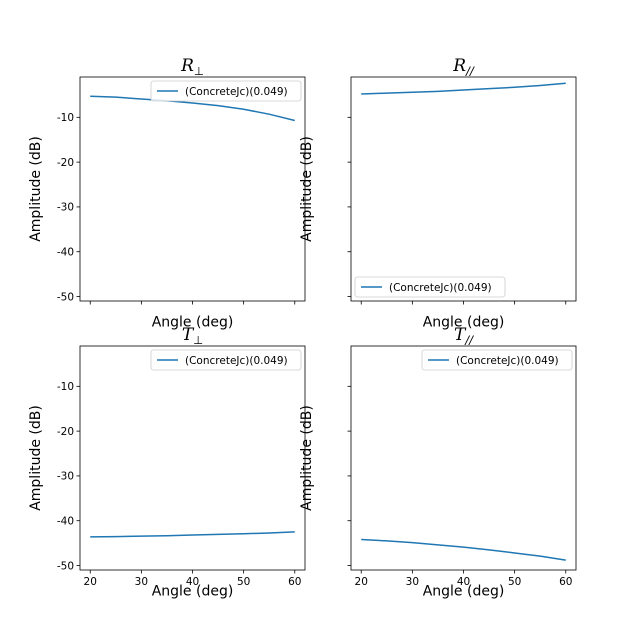 This screenshot has width=640, height=640. I want to click on chart-title: T//, so click(464, 336).